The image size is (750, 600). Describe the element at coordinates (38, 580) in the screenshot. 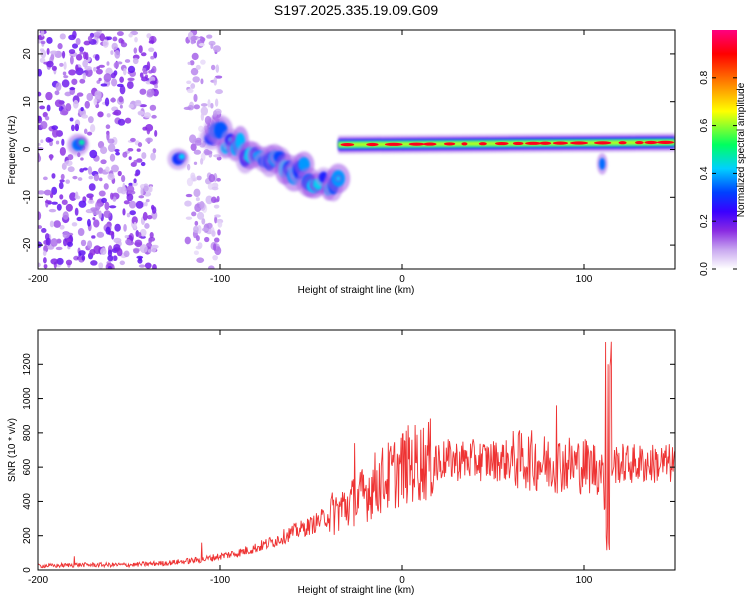

I see `x-tick-label: -200` at that location.